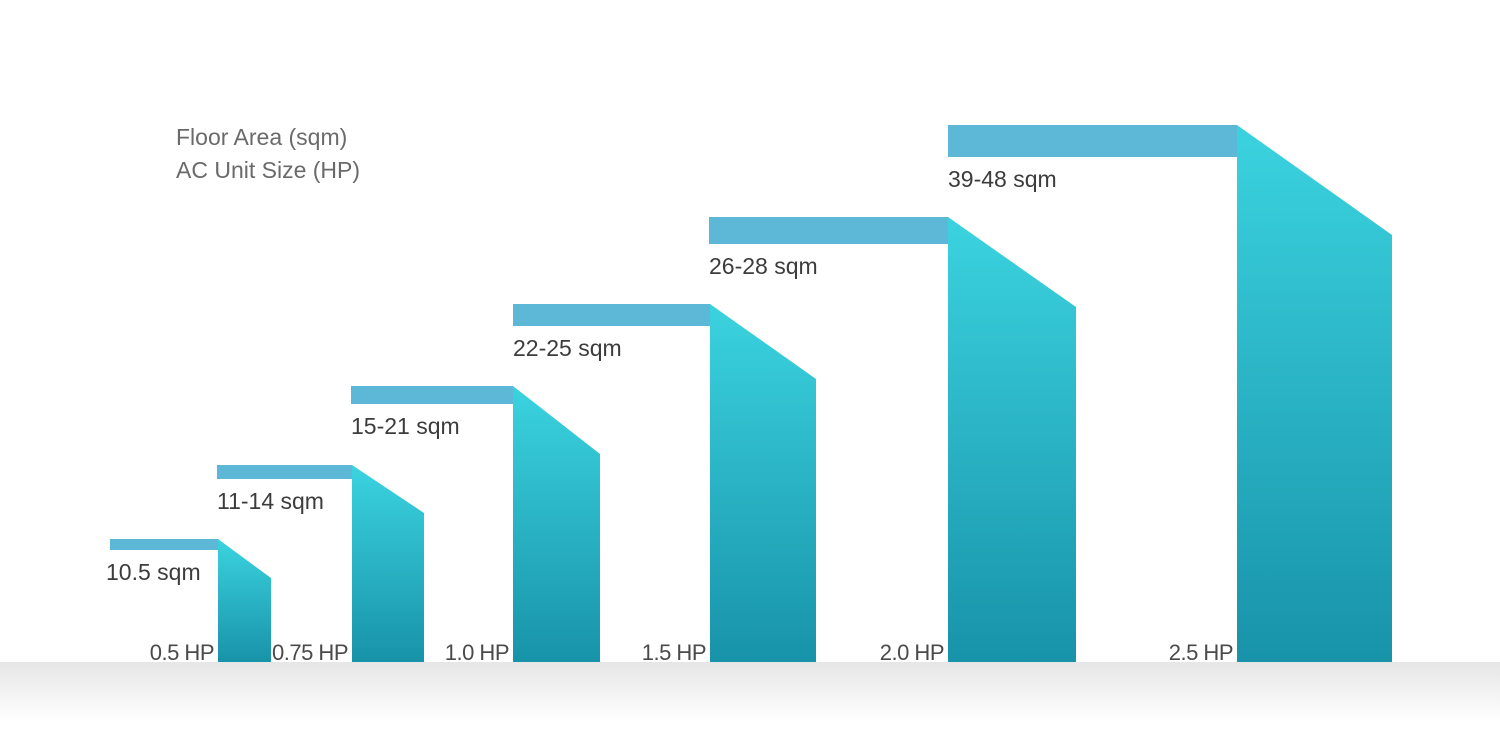 The height and width of the screenshot is (750, 1500). I want to click on floor-area-label: 26-28 sqm, so click(763, 266).